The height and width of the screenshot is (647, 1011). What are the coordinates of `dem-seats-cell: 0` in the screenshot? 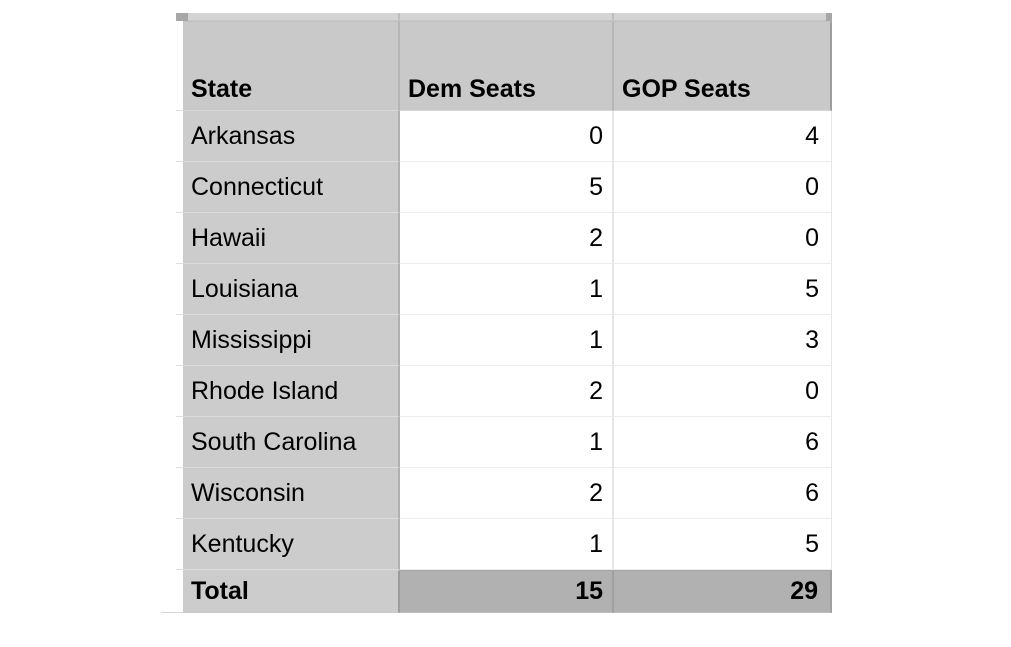 It's located at (507, 136).